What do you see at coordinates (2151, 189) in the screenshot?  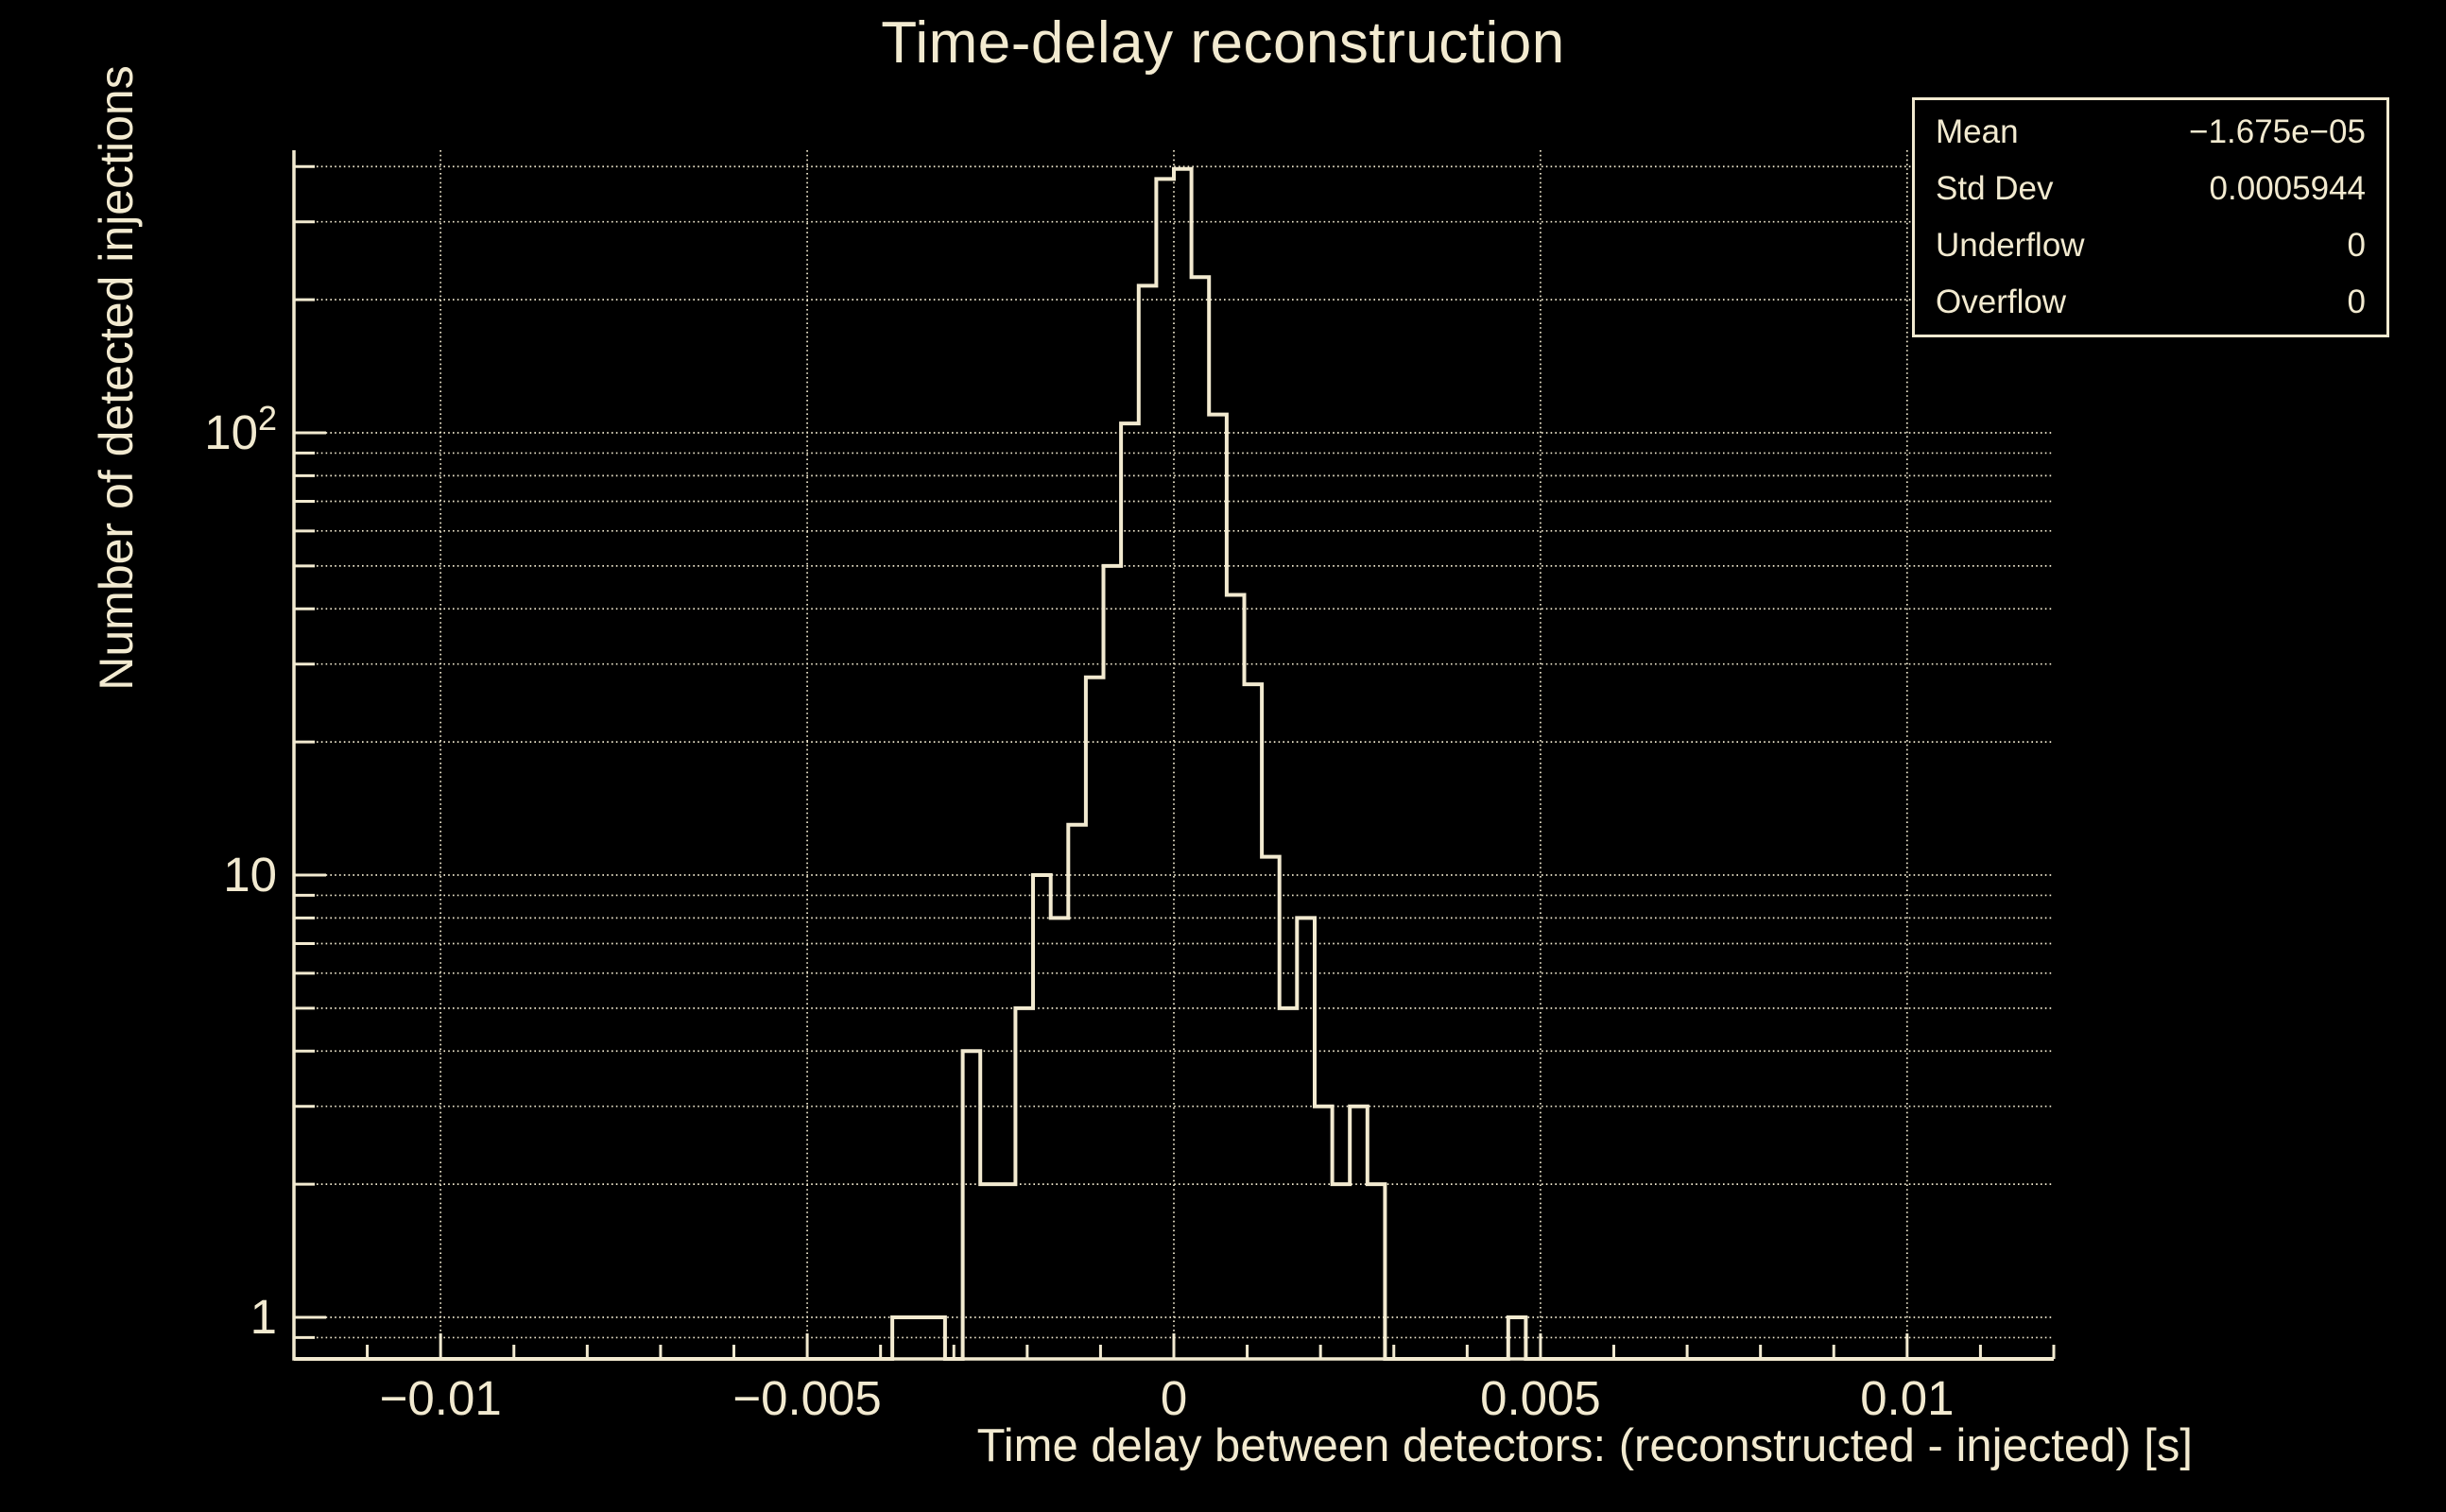 I see `stats-row-stddev: Std Dev 0.0005944` at bounding box center [2151, 189].